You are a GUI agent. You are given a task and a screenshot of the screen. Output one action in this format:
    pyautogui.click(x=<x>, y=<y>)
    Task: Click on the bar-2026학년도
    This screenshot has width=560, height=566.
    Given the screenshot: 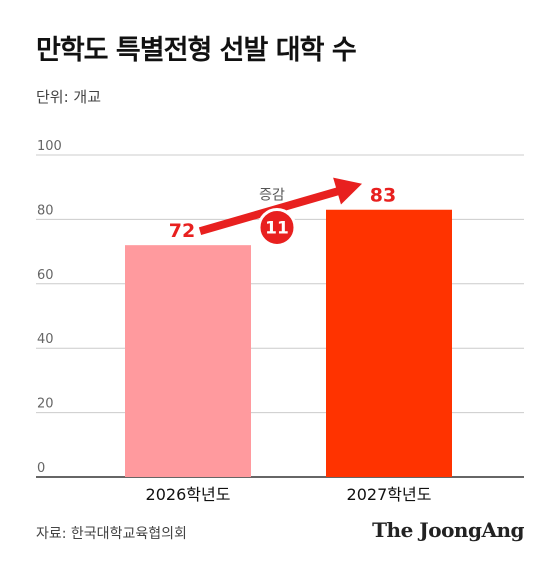 What is the action you would take?
    pyautogui.click(x=188, y=361)
    